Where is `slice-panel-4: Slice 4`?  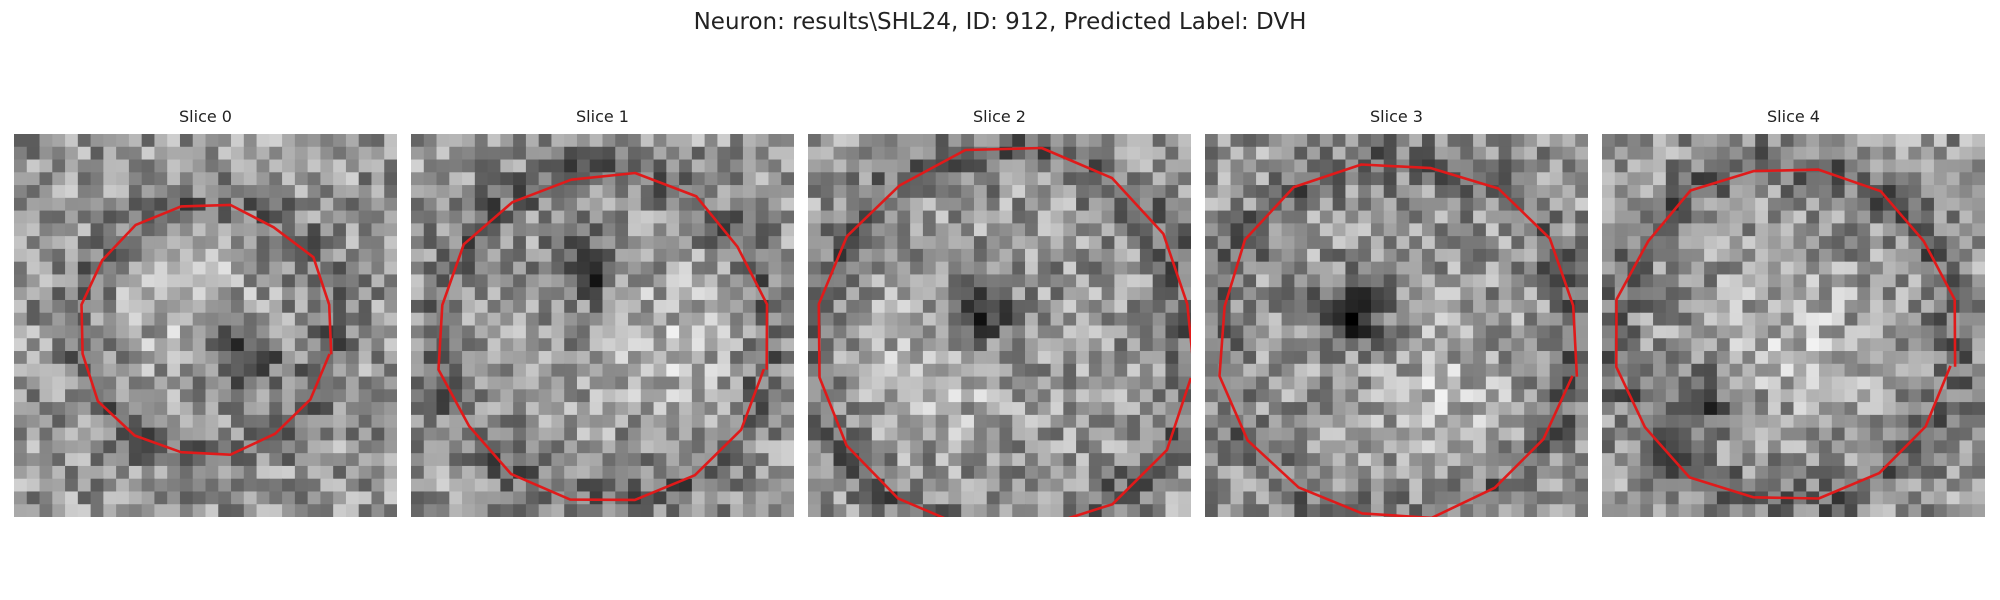 slice-panel-4: Slice 4 is located at coordinates (1793, 315).